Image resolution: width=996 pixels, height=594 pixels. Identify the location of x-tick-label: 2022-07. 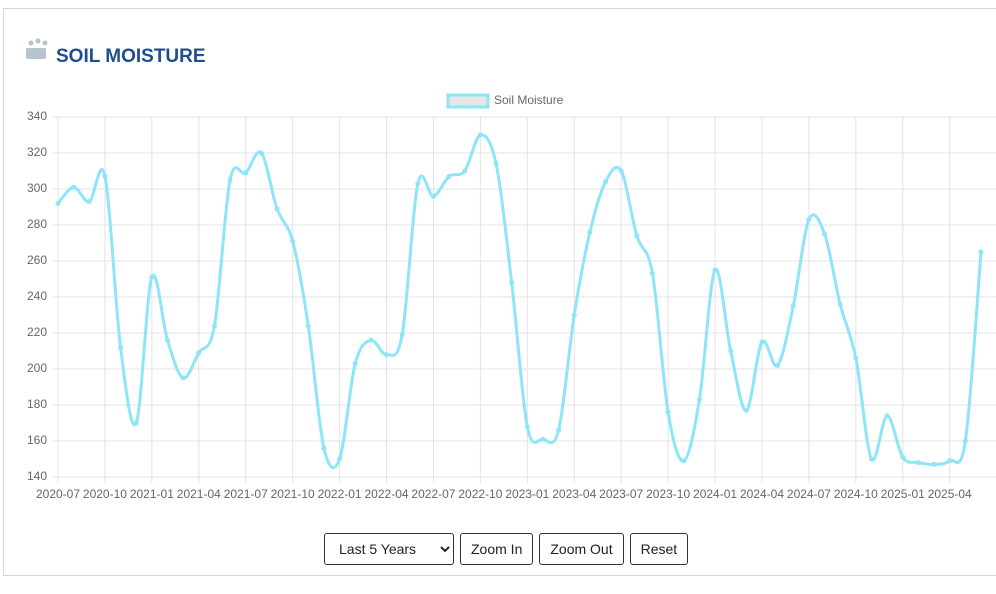
(433, 494).